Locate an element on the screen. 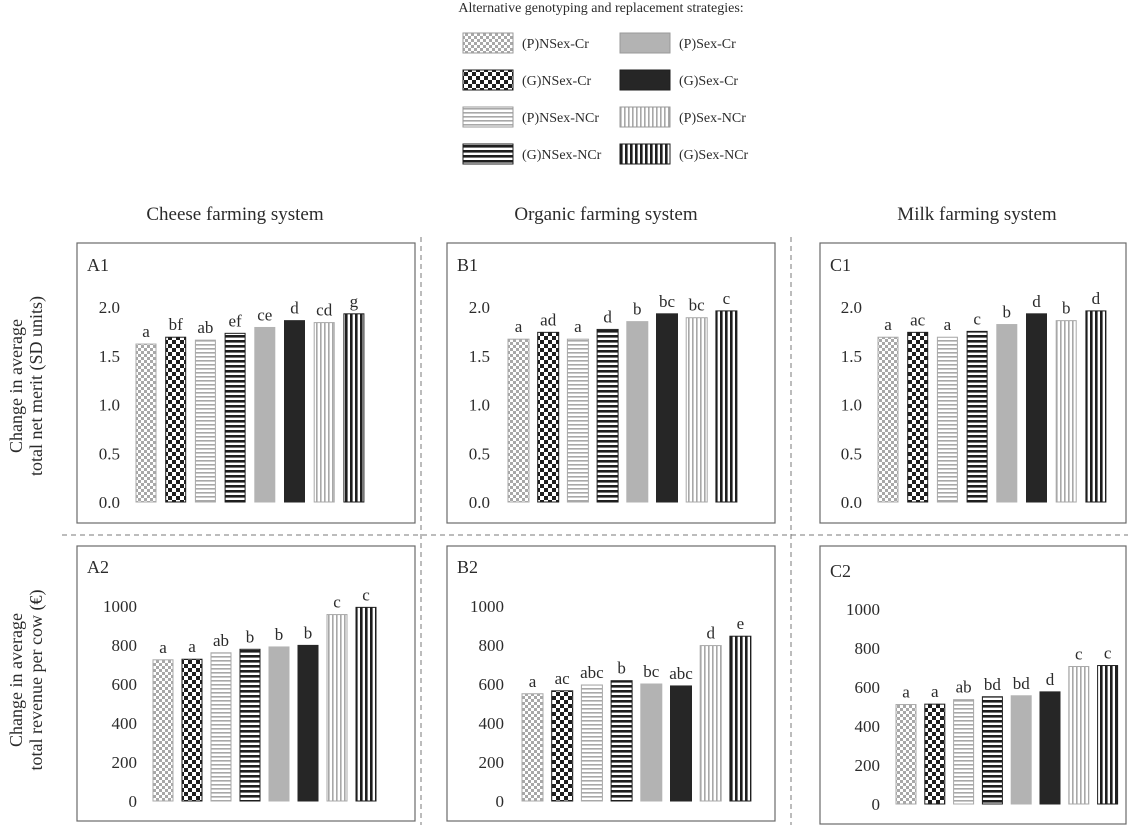 The width and height of the screenshot is (1133, 827). legend-entry: (G)Sex-Cr is located at coordinates (678, 80).